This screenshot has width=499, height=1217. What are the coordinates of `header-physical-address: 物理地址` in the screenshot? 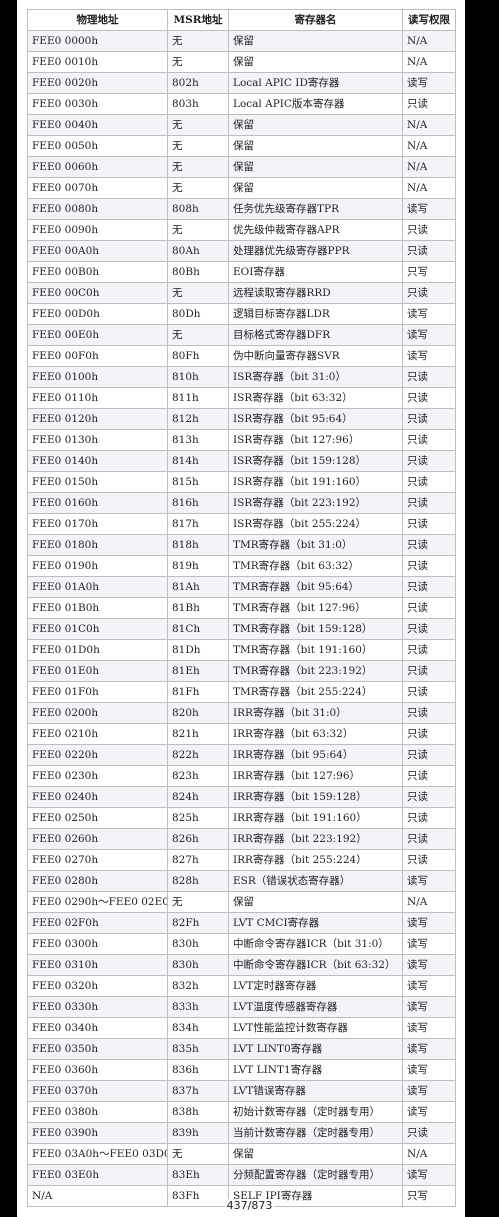 It's located at (97, 20).